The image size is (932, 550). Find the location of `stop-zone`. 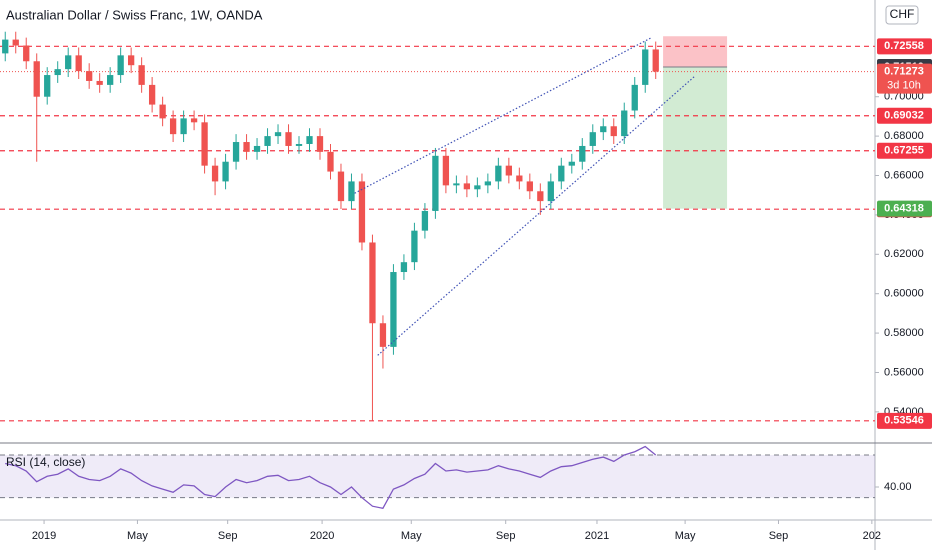

stop-zone is located at coordinates (695, 51).